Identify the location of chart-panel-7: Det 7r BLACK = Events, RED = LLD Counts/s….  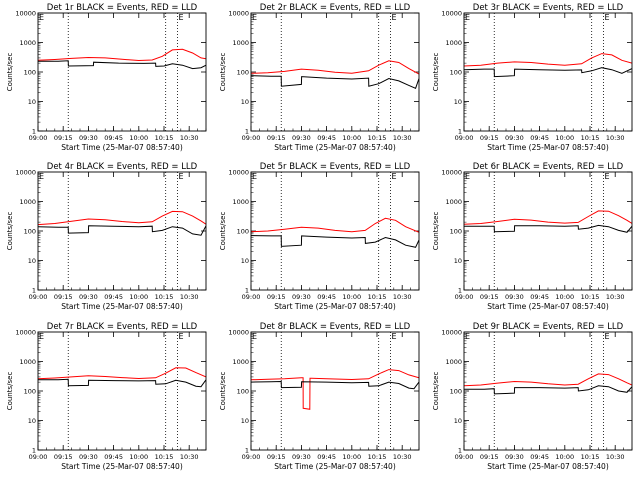
(106, 396).